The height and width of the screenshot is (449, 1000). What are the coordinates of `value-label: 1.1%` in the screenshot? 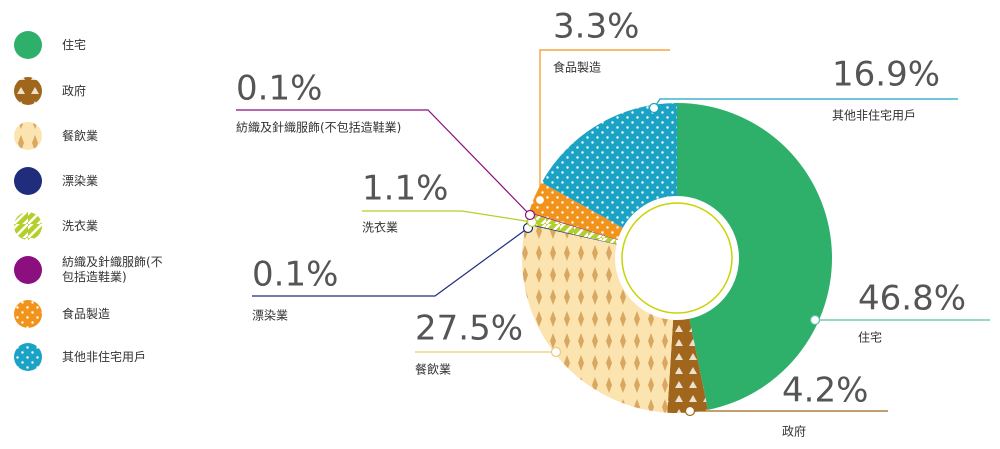 It's located at (405, 189).